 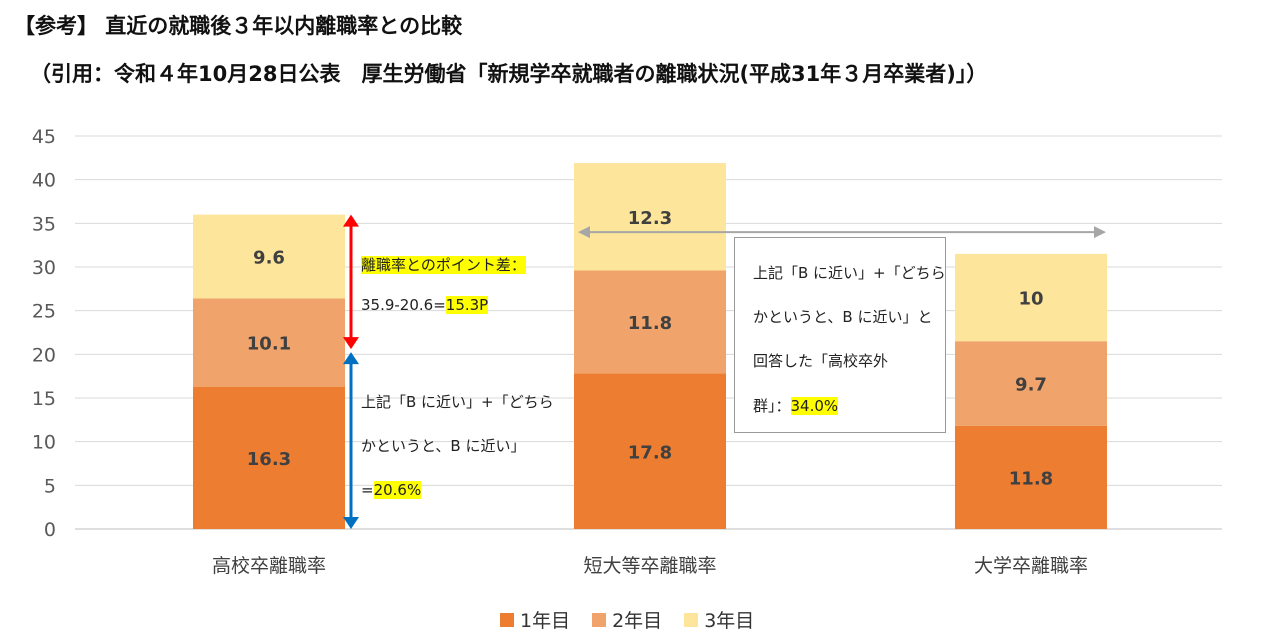 What do you see at coordinates (351, 220) in the screenshot?
I see `difference-arrow-head-top` at bounding box center [351, 220].